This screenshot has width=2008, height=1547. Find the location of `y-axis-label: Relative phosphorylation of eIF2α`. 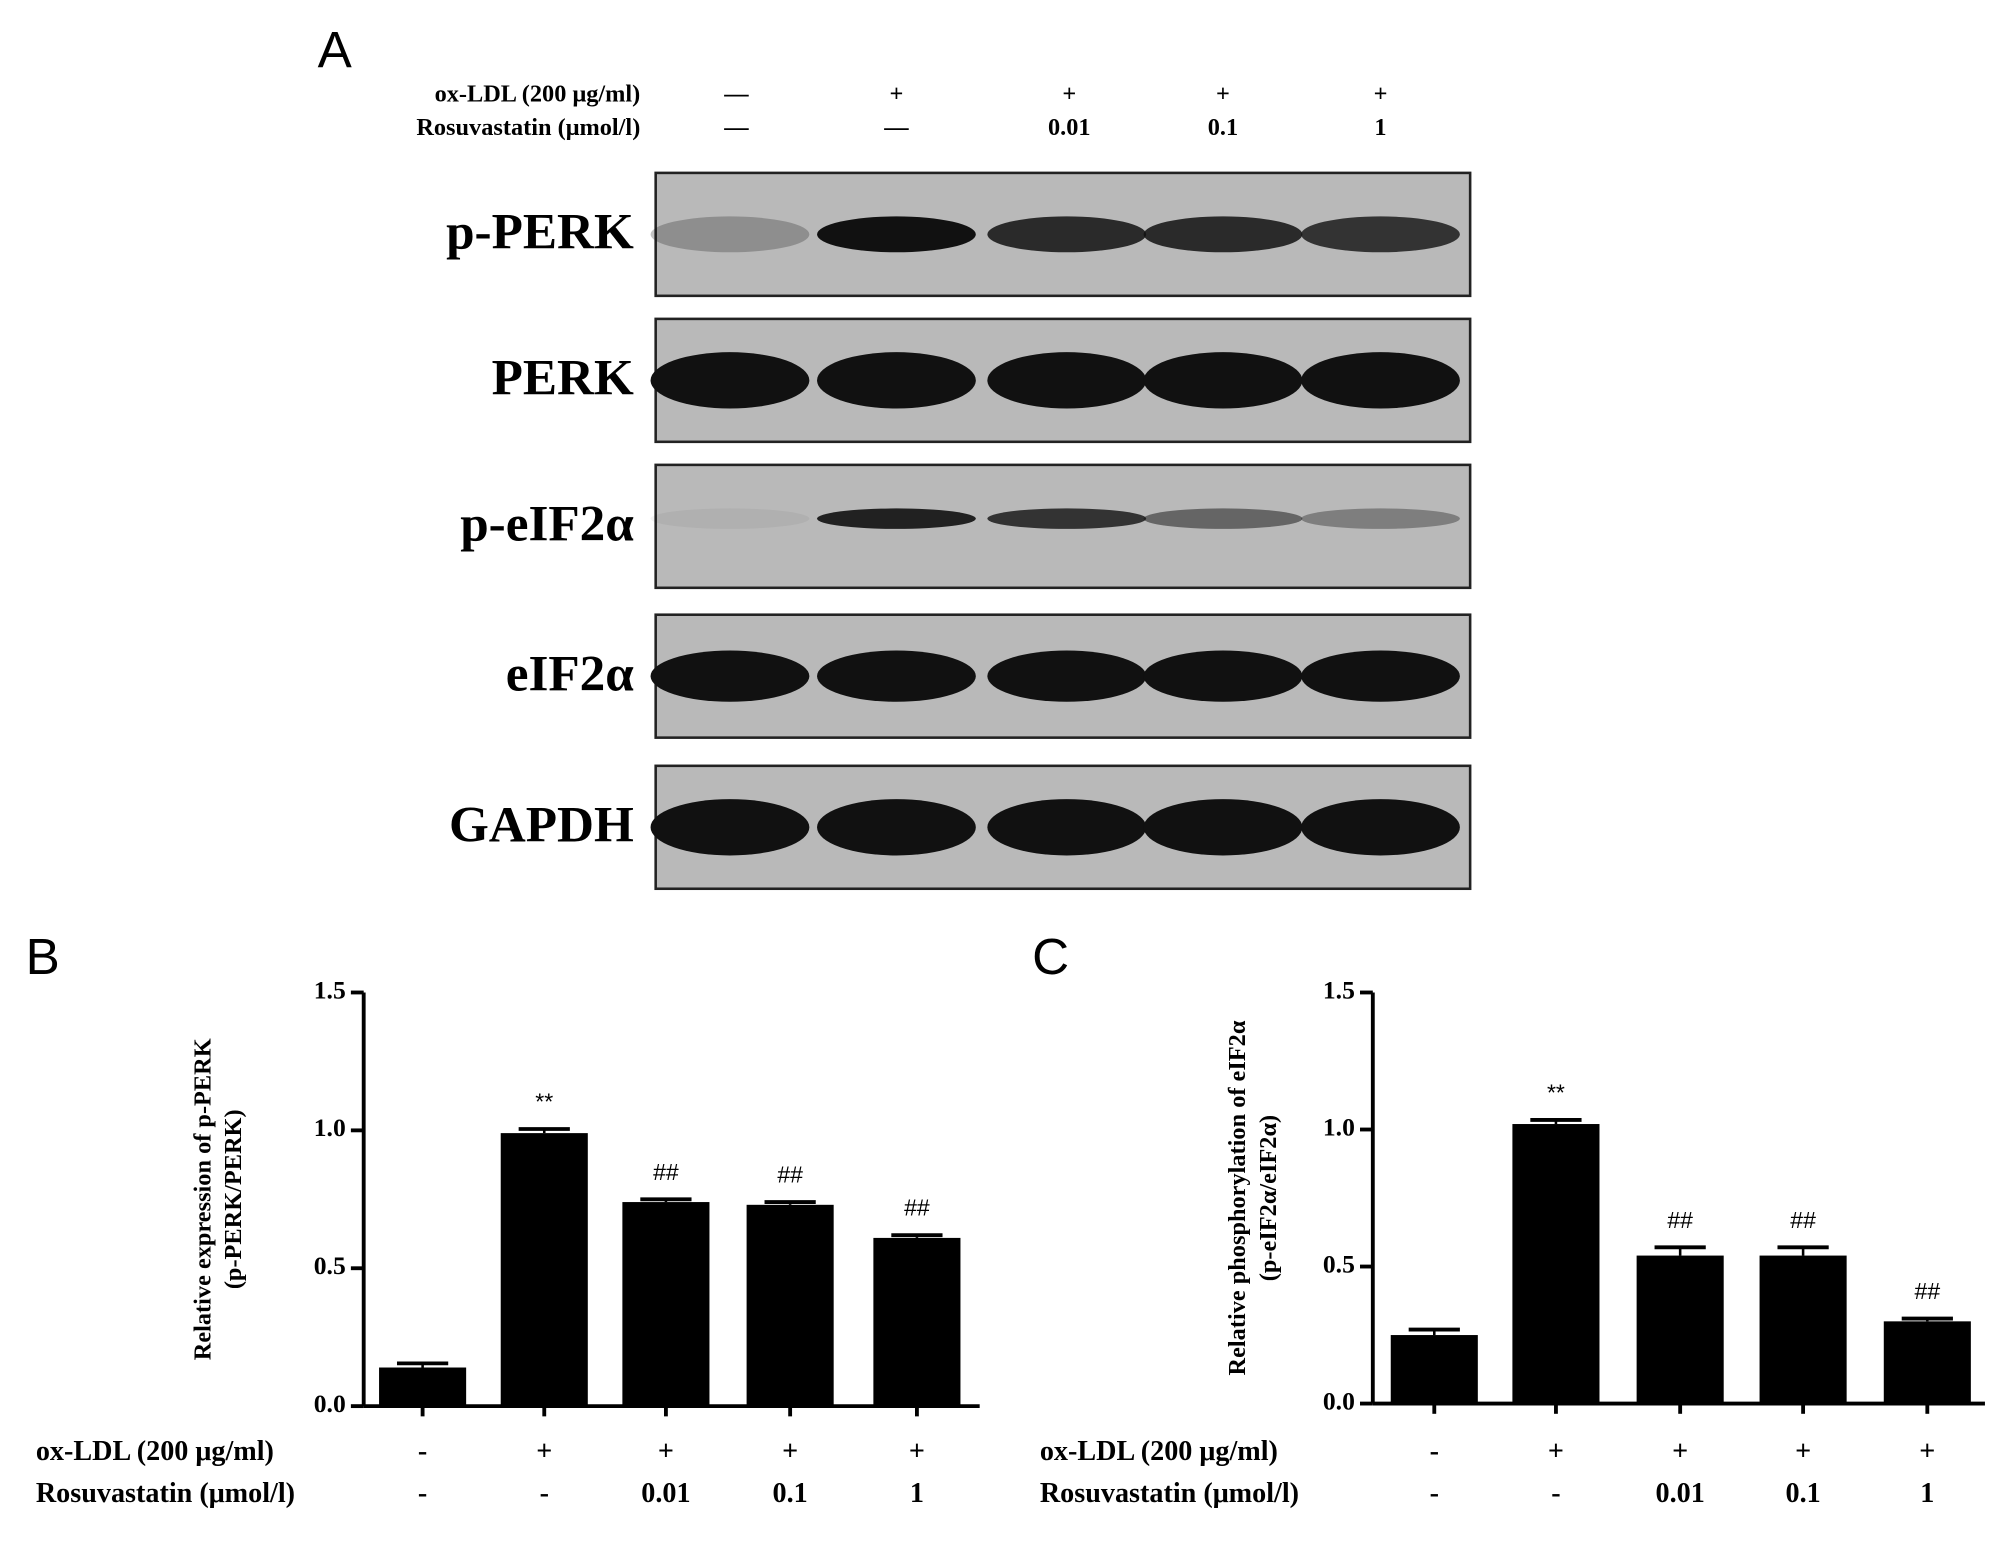

y-axis-label: Relative phosphorylation of eIF2α is located at coordinates (1237, 1197).